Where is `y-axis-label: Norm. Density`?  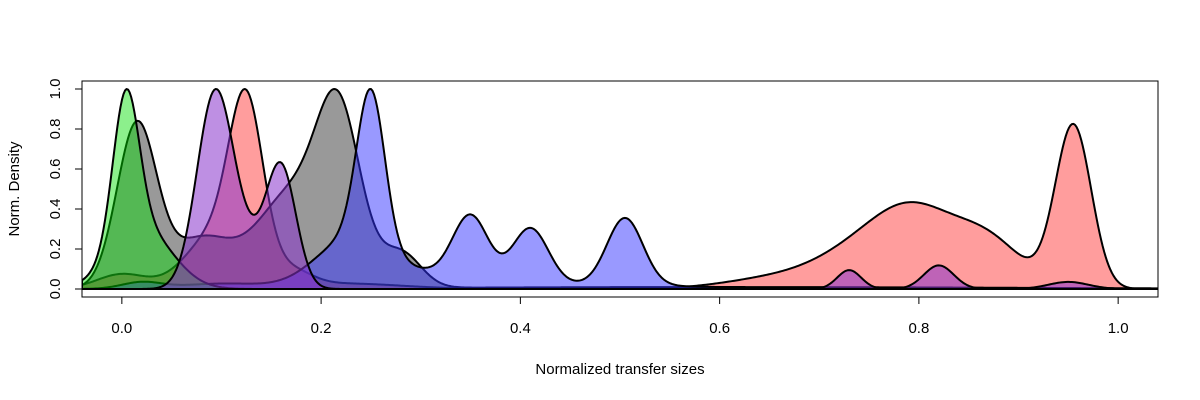 y-axis-label: Norm. Density is located at coordinates (14, 189).